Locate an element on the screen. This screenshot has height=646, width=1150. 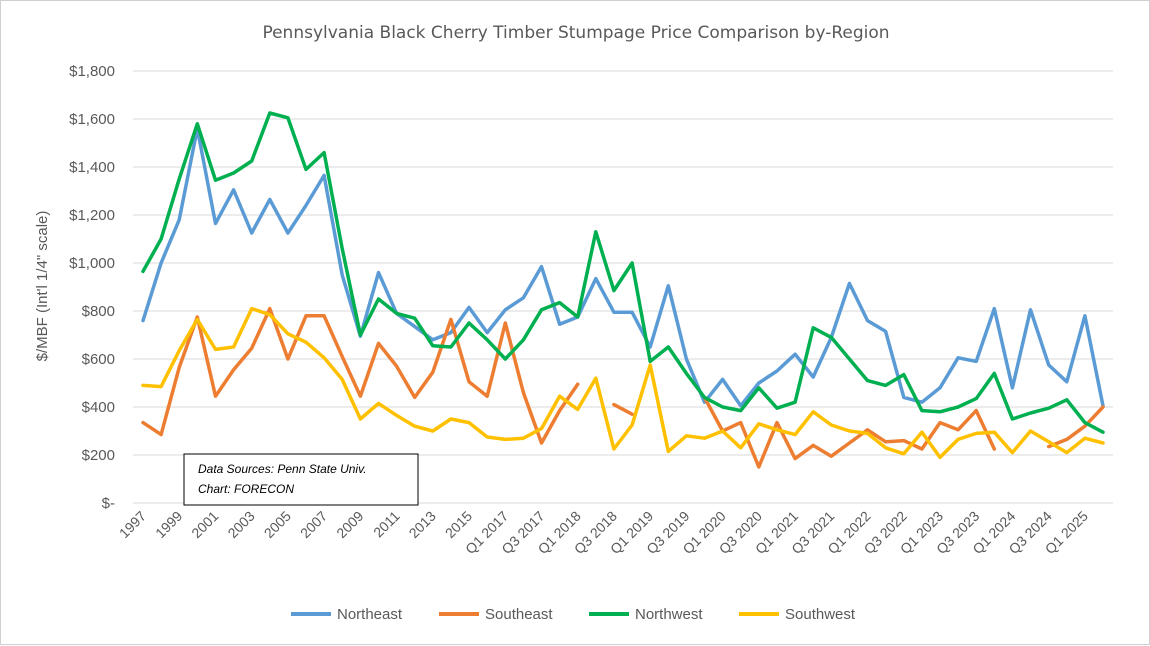
y-tick-label: $1,600 is located at coordinates (92, 119).